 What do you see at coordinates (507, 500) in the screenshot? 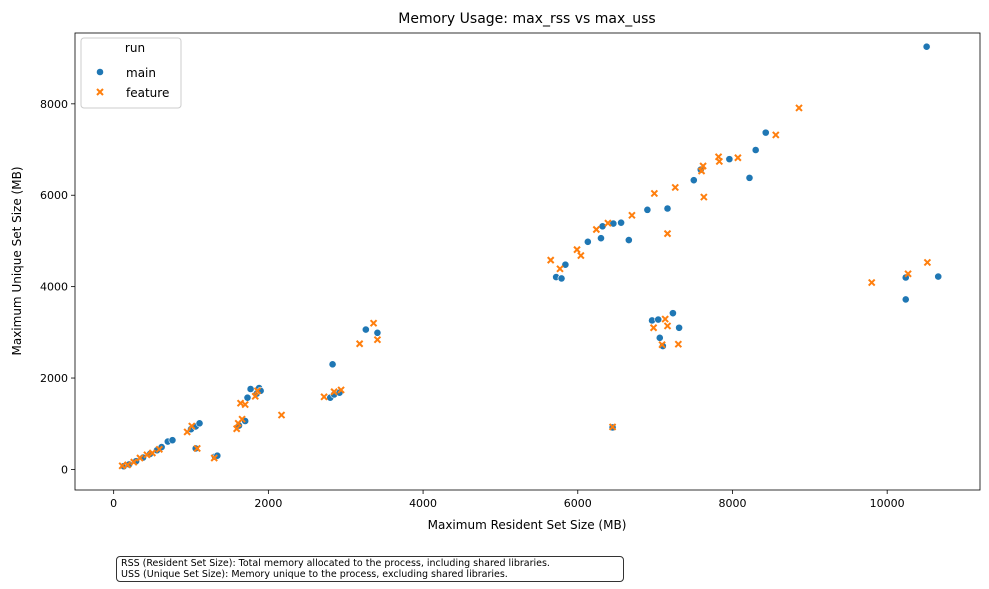
I see `x-axis: 0 2000 4000 6000 8000 10000` at bounding box center [507, 500].